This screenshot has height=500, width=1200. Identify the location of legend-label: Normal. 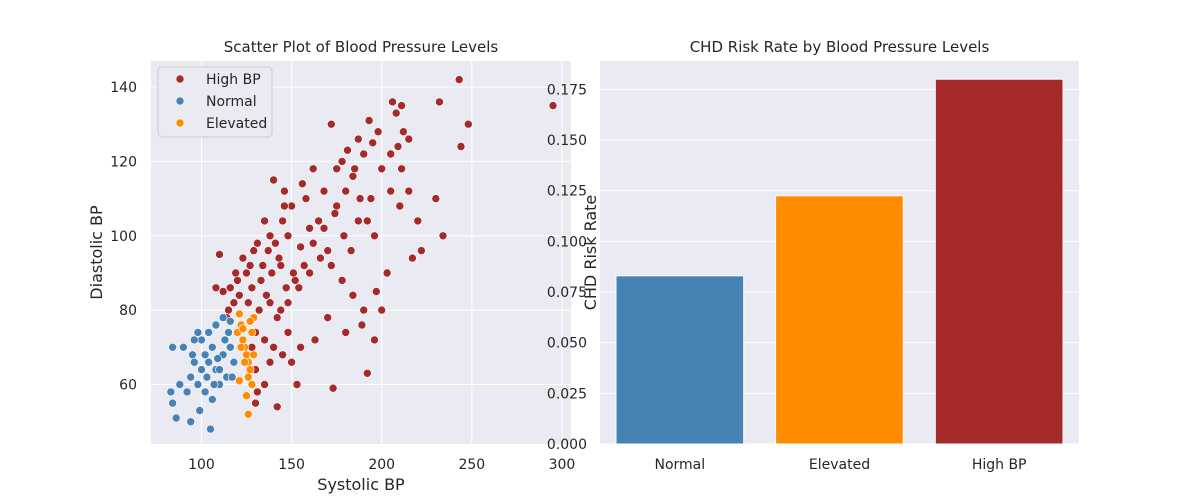
(231, 102).